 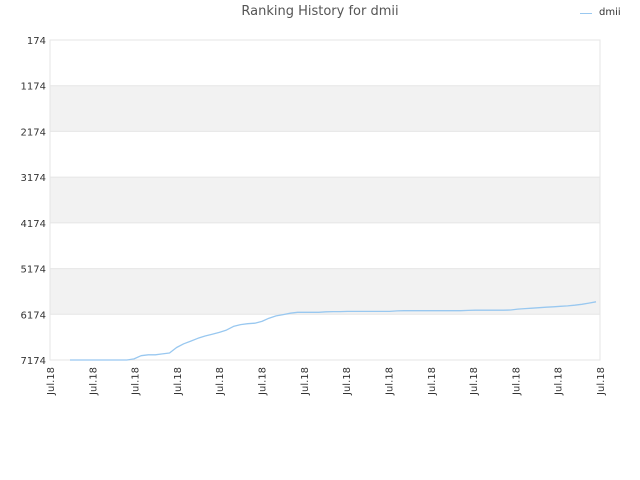 I want to click on y-tick-label: 1174, so click(x=33, y=87).